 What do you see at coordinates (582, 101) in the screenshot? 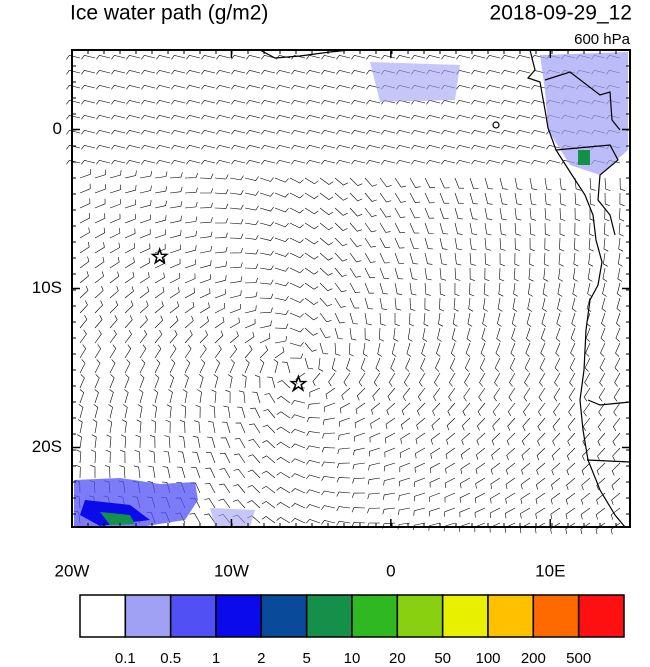
I see `border` at bounding box center [582, 101].